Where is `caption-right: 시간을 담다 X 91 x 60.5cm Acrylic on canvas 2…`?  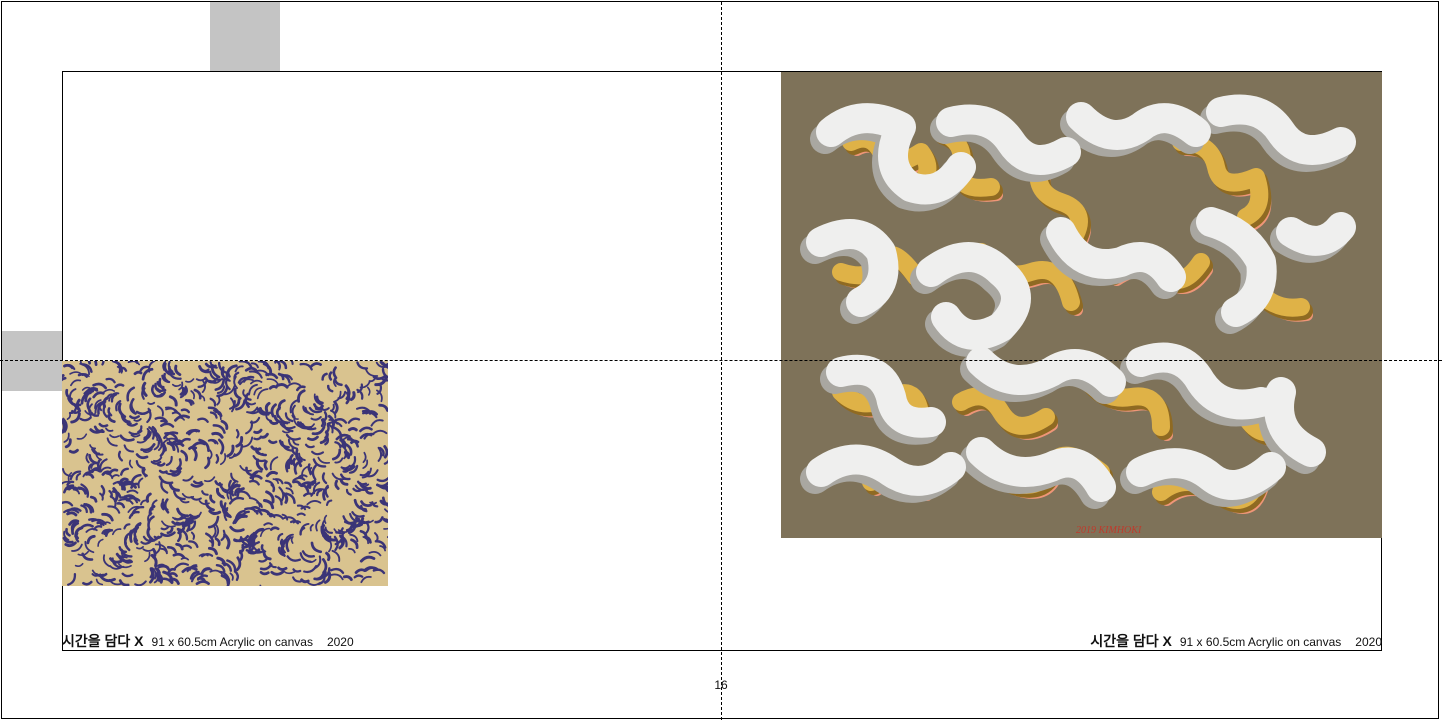
caption-right: 시간을 담다 X 91 x 60.5cm Acrylic on canvas 2… is located at coordinates (1236, 641).